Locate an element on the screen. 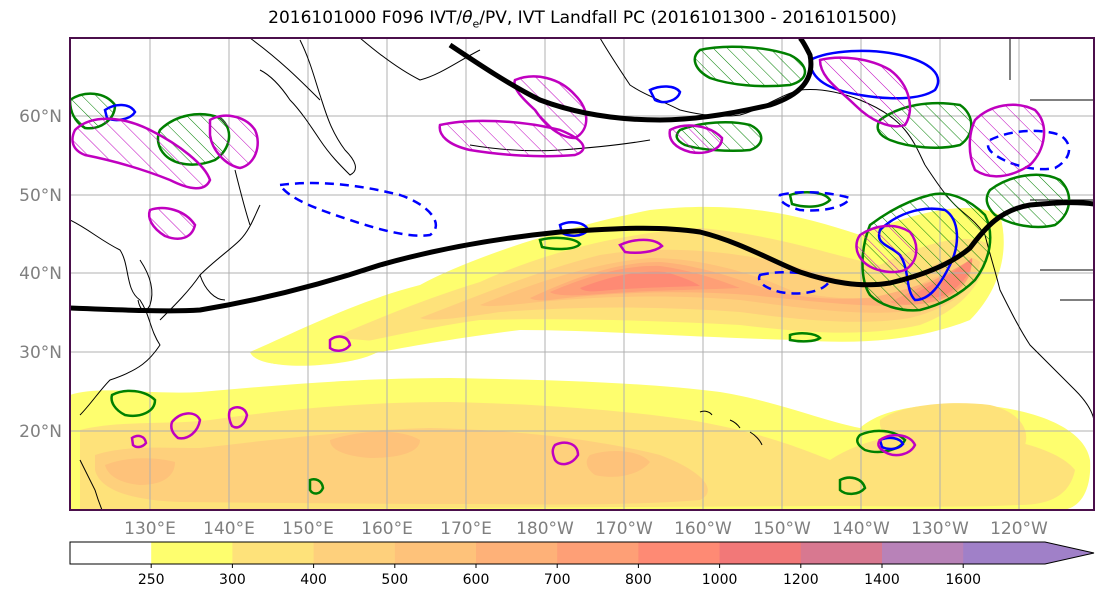 This screenshot has width=1105, height=603. lon-label-140e: 140°E is located at coordinates (229, 529).